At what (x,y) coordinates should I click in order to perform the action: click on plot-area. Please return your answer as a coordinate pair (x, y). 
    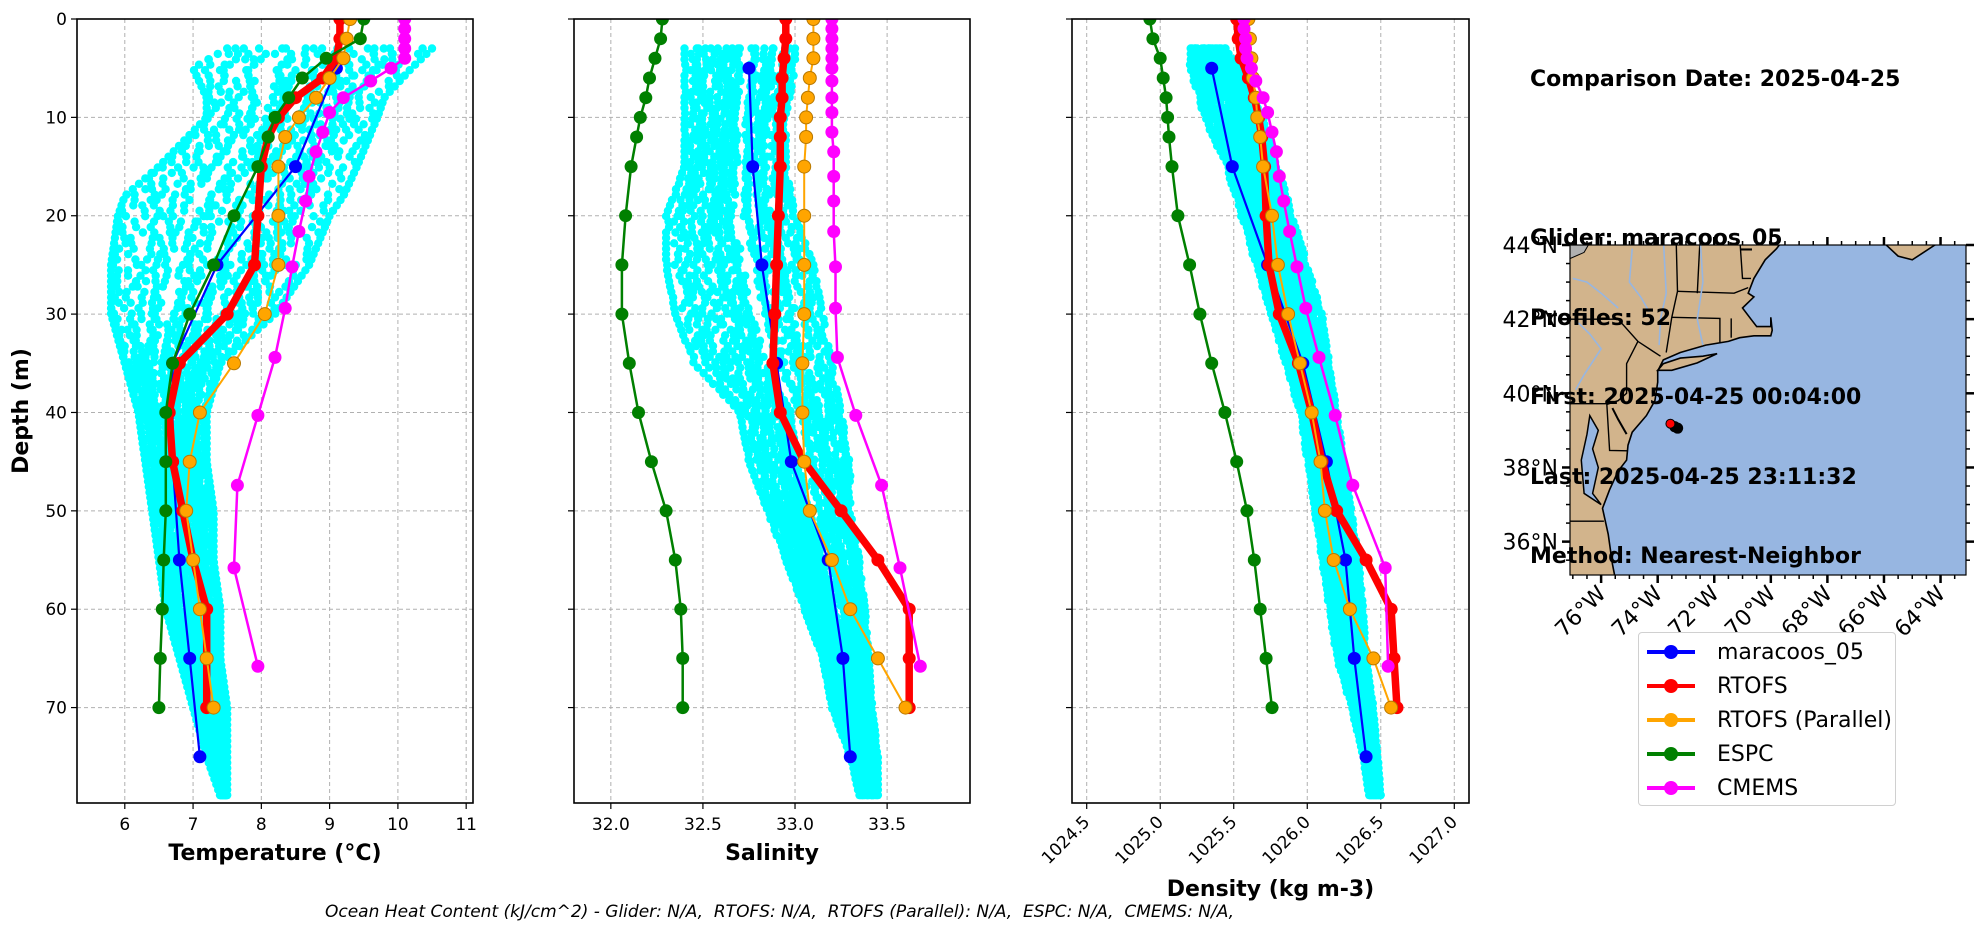
    Looking at the image, I should click on (771, 409).